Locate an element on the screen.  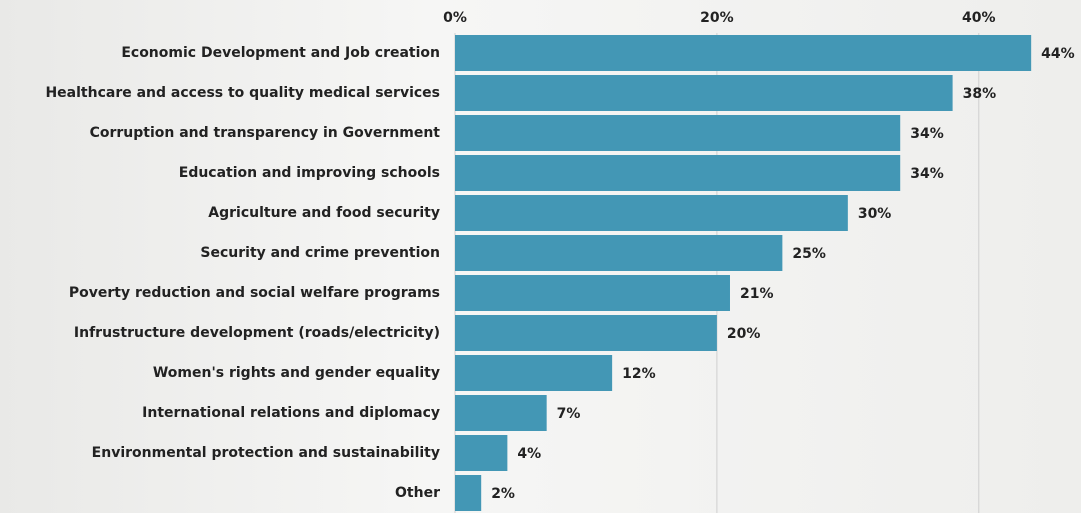
category-label: Women's rights and gender equality is located at coordinates (296, 373).